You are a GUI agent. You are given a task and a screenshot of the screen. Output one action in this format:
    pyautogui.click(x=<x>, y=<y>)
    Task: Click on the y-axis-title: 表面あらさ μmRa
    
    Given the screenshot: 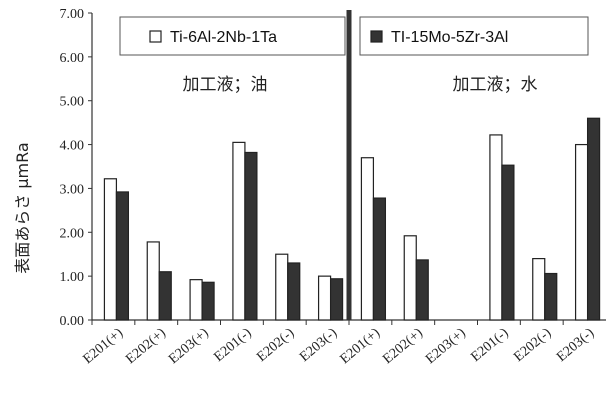 What is the action you would take?
    pyautogui.click(x=22, y=207)
    